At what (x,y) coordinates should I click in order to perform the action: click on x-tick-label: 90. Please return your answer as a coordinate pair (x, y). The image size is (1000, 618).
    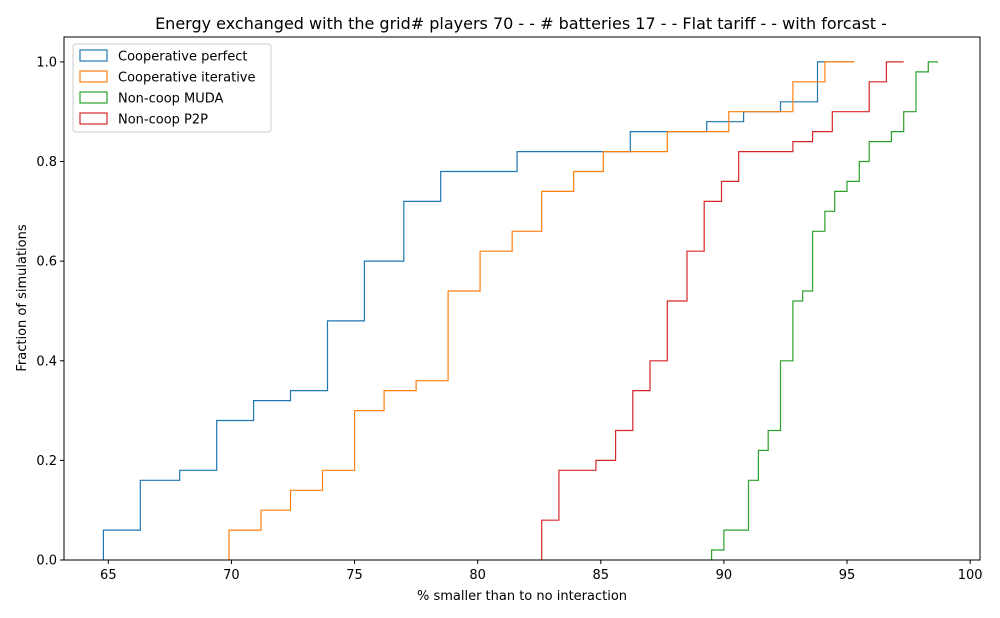
    Looking at the image, I should click on (724, 575).